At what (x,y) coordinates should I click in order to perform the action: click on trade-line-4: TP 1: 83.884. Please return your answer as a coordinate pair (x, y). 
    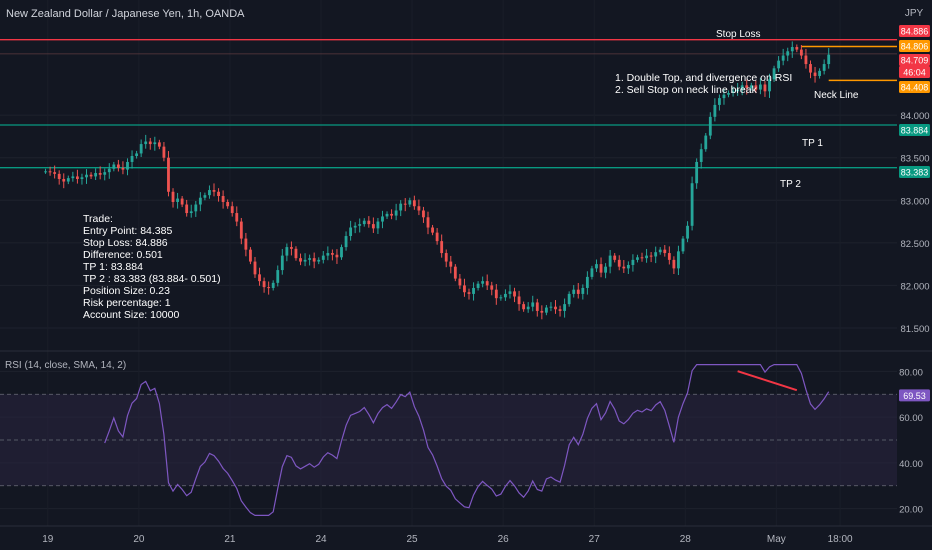
    Looking at the image, I should click on (113, 267).